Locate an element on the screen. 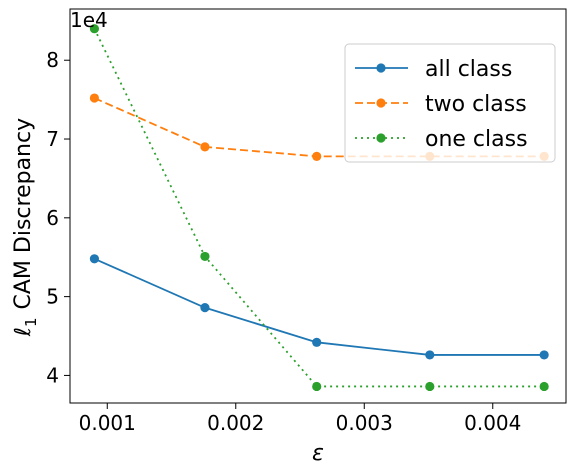 Image resolution: width=575 pixels, height=476 pixels. legend-box is located at coordinates (450, 103).